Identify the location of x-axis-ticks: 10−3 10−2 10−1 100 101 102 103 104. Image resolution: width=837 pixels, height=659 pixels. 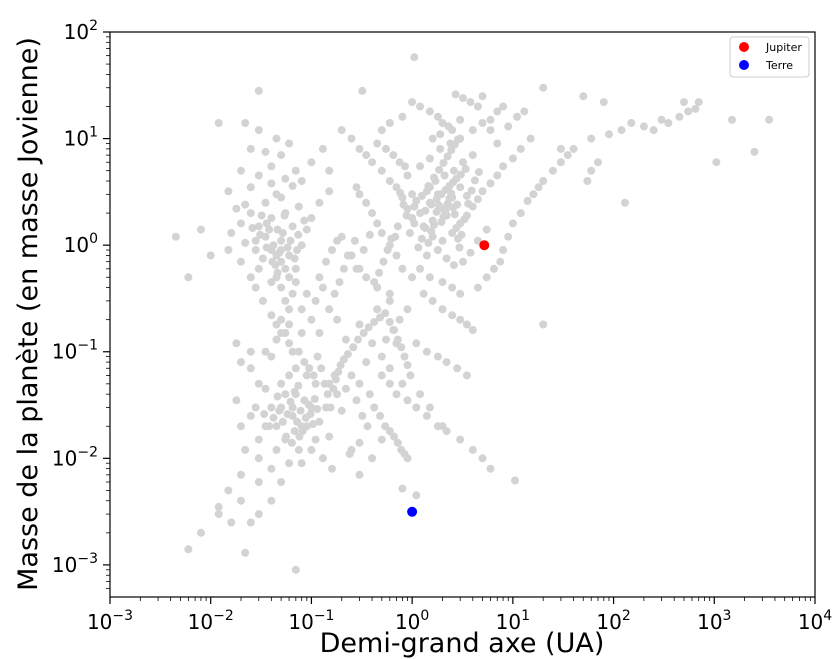
(459, 615).